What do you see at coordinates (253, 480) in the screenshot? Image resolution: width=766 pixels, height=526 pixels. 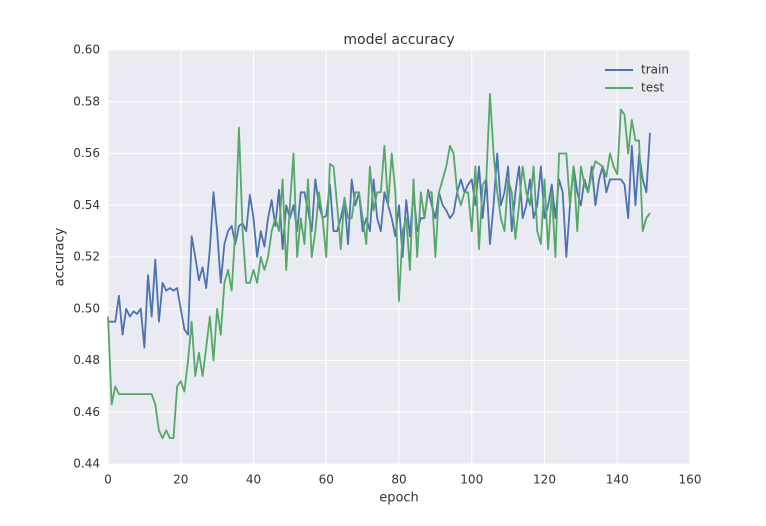 I see `x-tick-label: 40` at bounding box center [253, 480].